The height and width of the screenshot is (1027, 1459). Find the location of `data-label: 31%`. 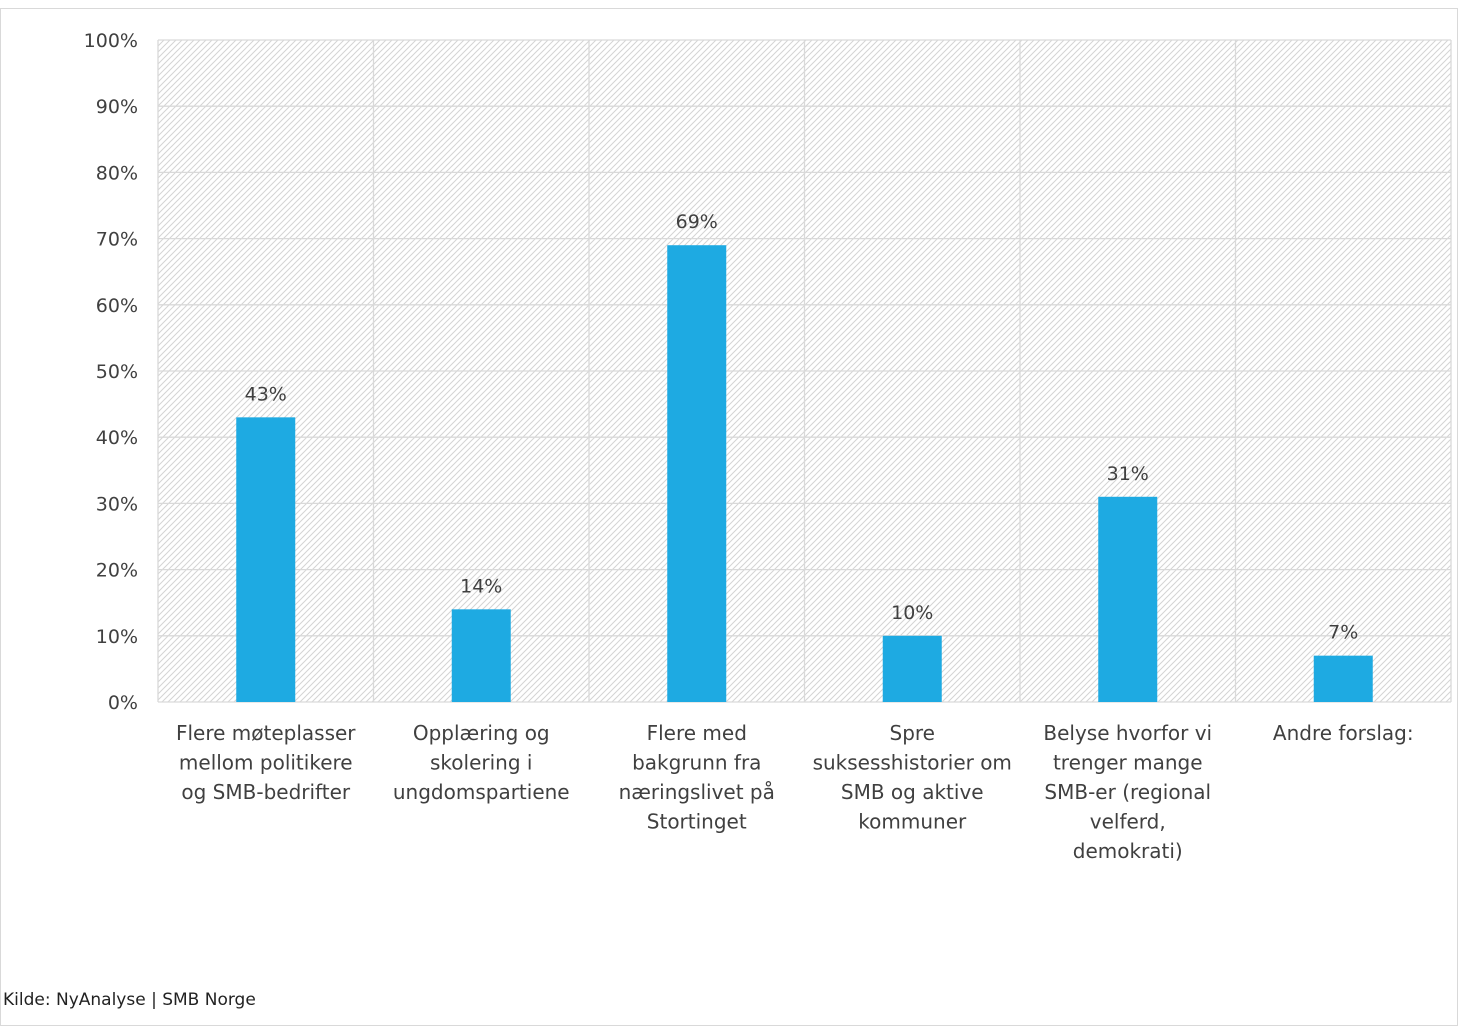

data-label: 31% is located at coordinates (1128, 474).